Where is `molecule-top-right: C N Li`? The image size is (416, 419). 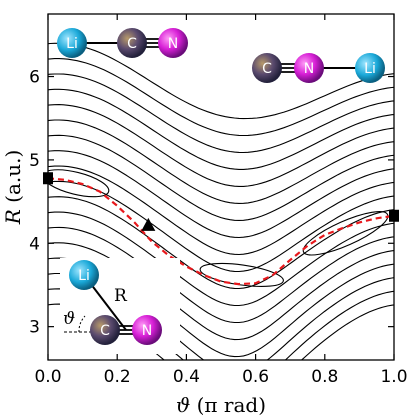 molecule-top-right: C N Li is located at coordinates (318, 68).